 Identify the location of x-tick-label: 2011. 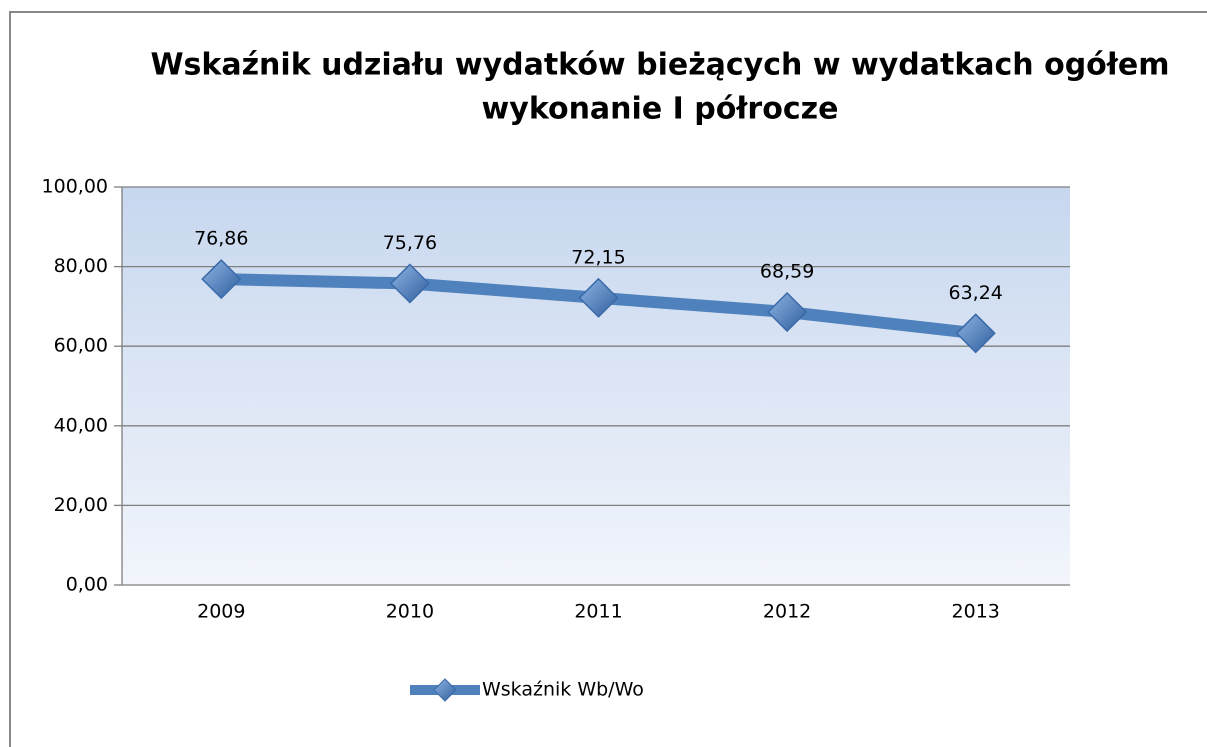
(598, 612).